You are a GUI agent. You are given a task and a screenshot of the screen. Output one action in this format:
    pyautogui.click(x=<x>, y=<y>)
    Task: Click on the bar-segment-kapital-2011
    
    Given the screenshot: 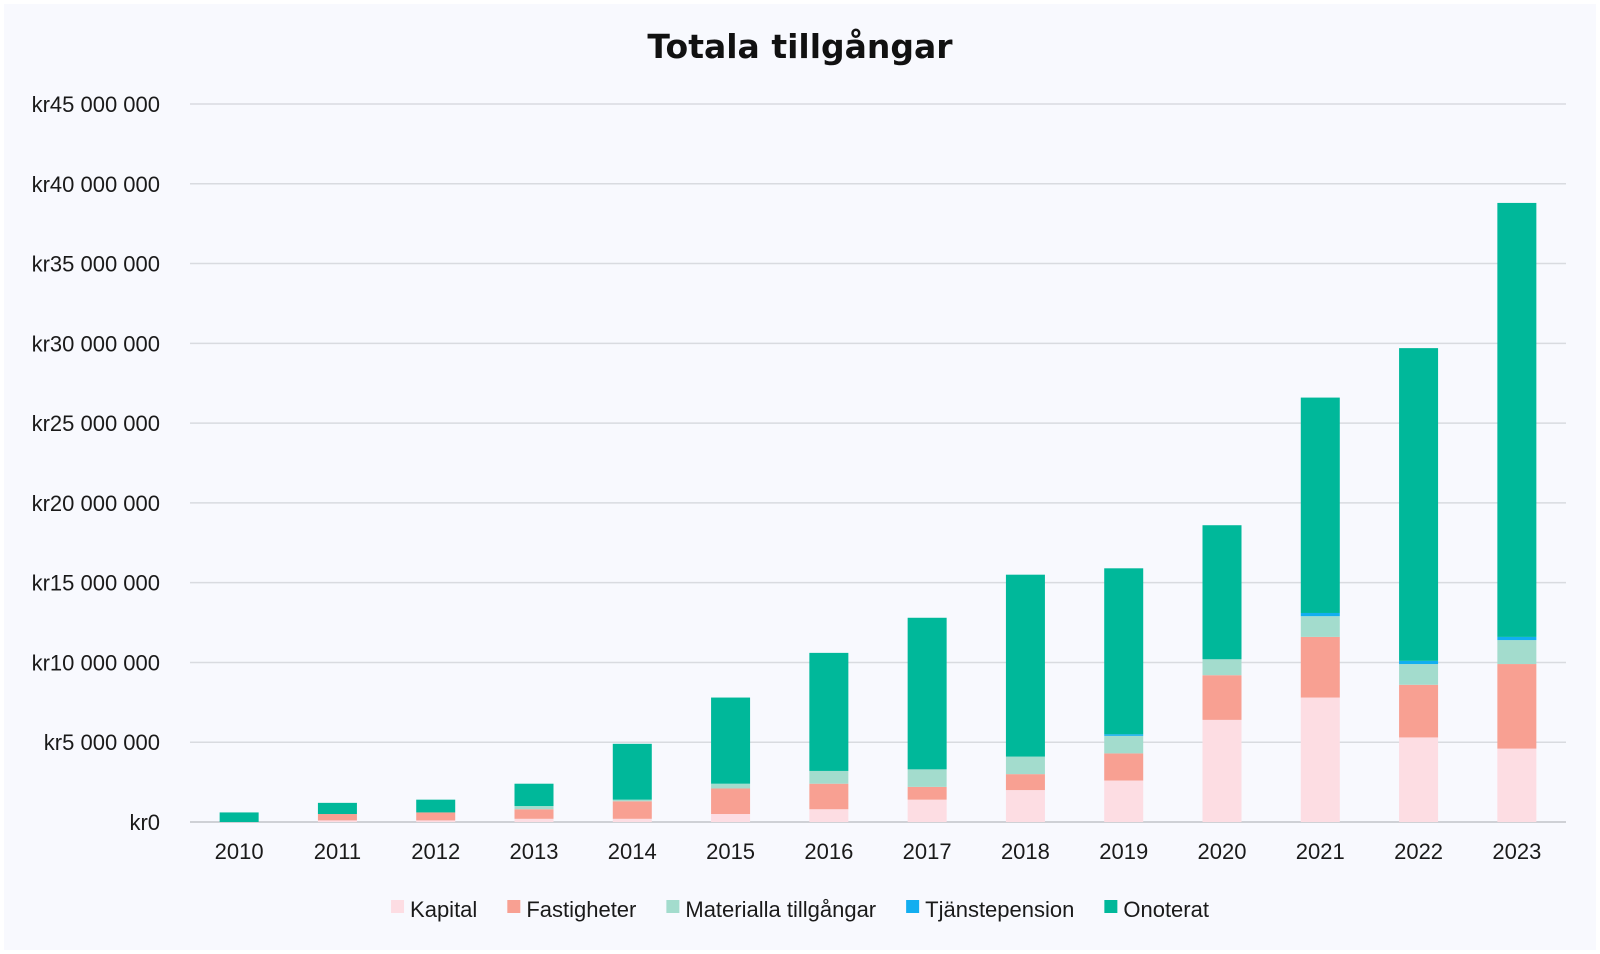 What is the action you would take?
    pyautogui.click(x=337, y=821)
    